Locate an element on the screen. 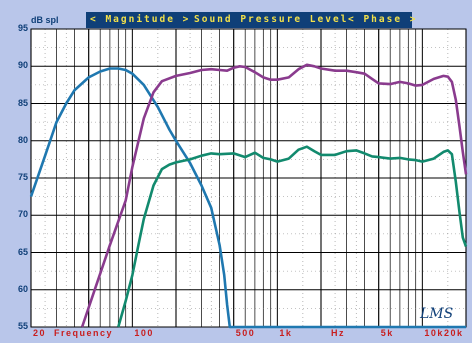 The height and width of the screenshot is (343, 472). x-axis-label: Frequency is located at coordinates (84, 333).